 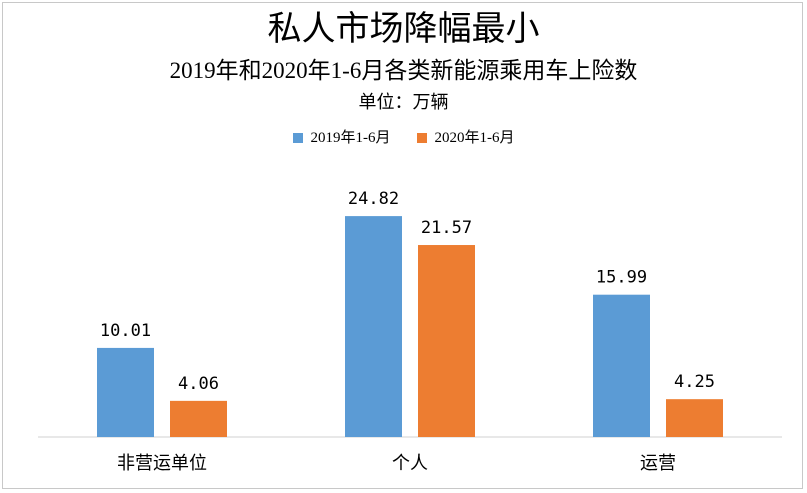 I want to click on legend-swatch-2019, so click(x=297, y=138).